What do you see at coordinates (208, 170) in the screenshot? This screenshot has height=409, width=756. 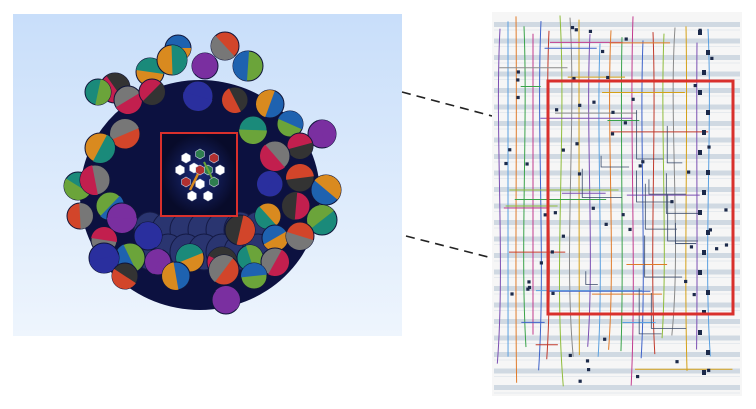 I see `core-wire` at bounding box center [208, 170].